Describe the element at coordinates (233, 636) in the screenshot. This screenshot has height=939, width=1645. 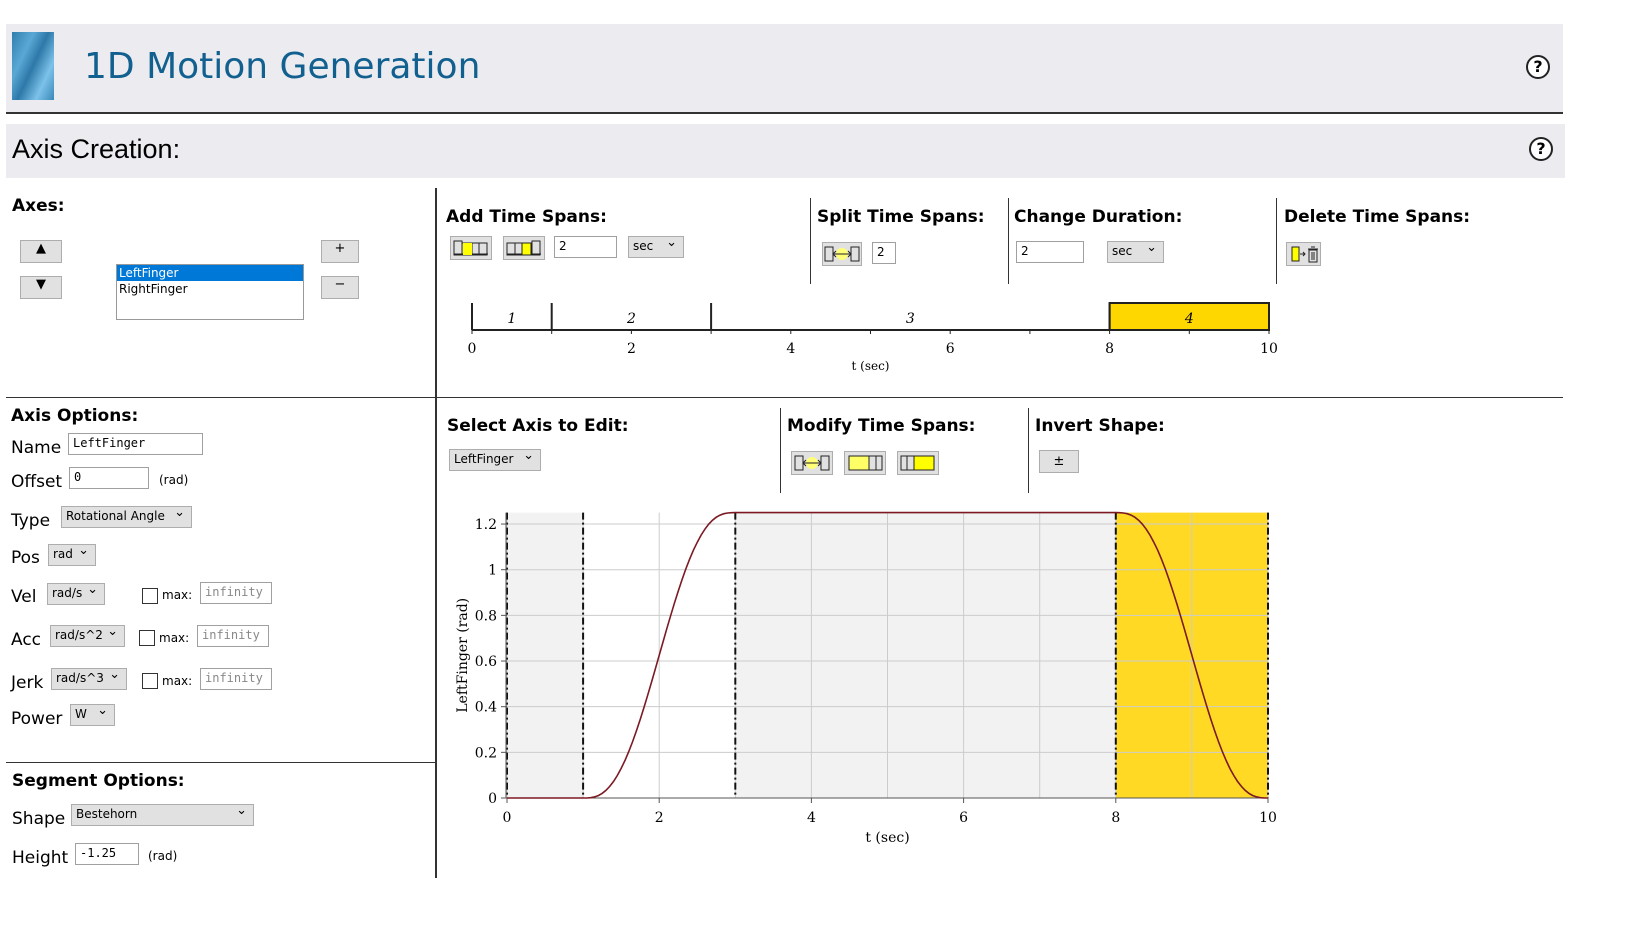
I see `acc-max-input: infinity` at that location.